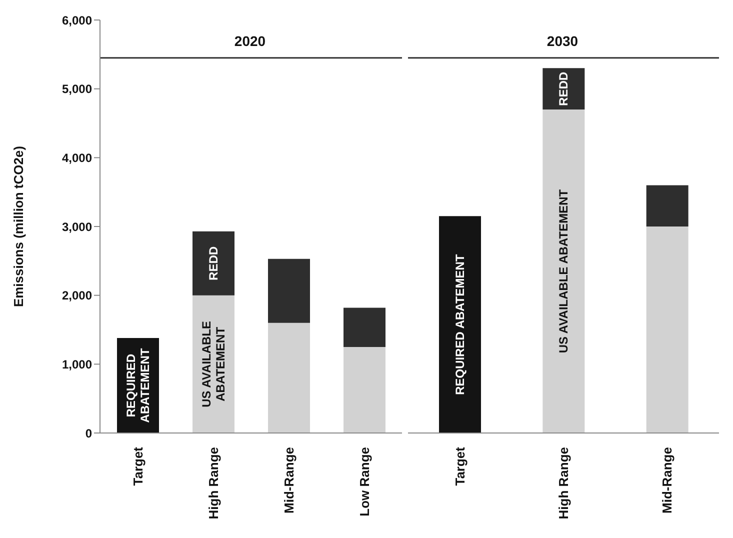 The width and height of the screenshot is (733, 538). Describe the element at coordinates (364, 481) in the screenshot. I see `x-tick-label: Low Range` at that location.